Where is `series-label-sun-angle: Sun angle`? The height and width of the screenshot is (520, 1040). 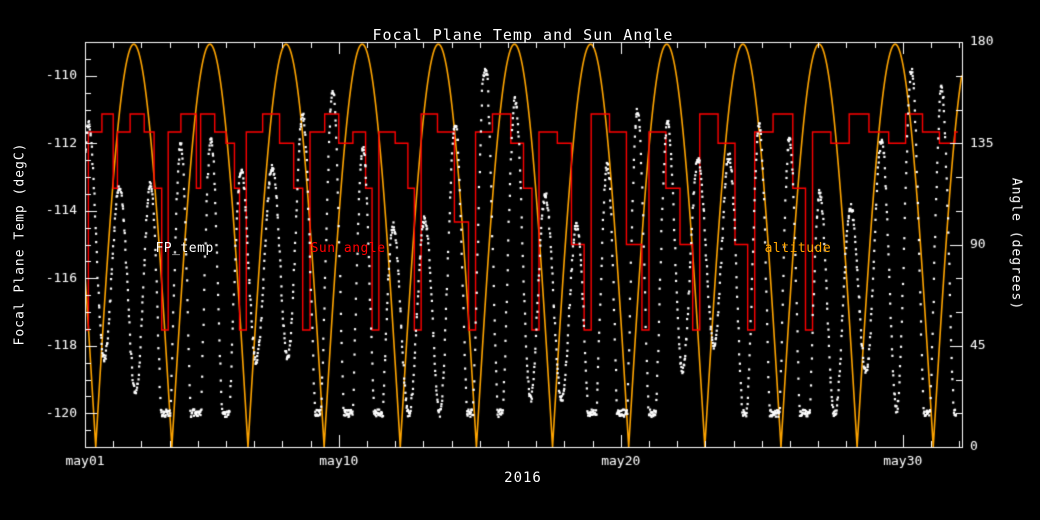
series-label-sun-angle: Sun angle is located at coordinates (348, 248).